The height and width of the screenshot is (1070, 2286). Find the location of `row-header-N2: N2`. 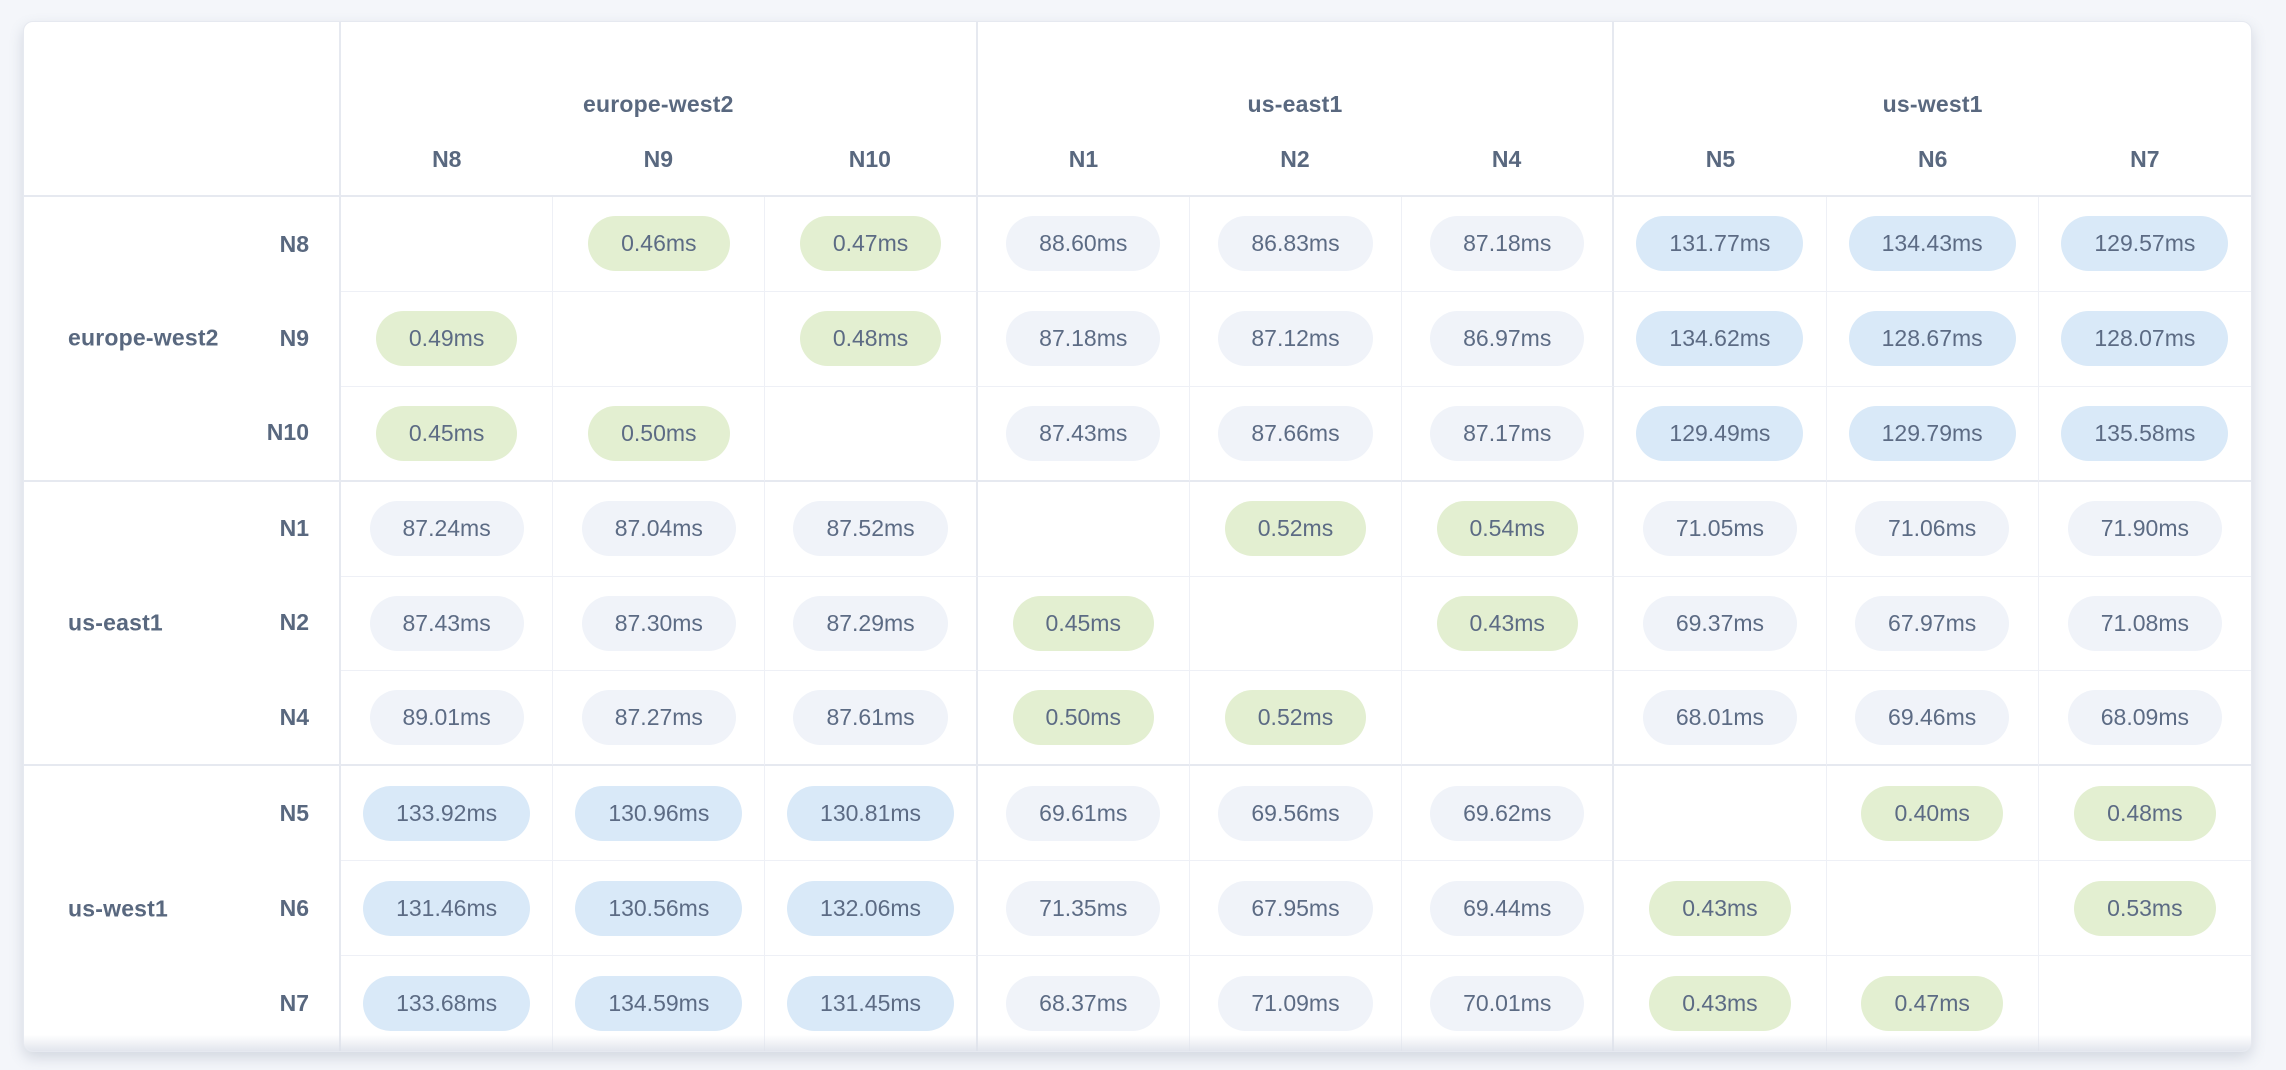

row-header-N2: N2 is located at coordinates (294, 622).